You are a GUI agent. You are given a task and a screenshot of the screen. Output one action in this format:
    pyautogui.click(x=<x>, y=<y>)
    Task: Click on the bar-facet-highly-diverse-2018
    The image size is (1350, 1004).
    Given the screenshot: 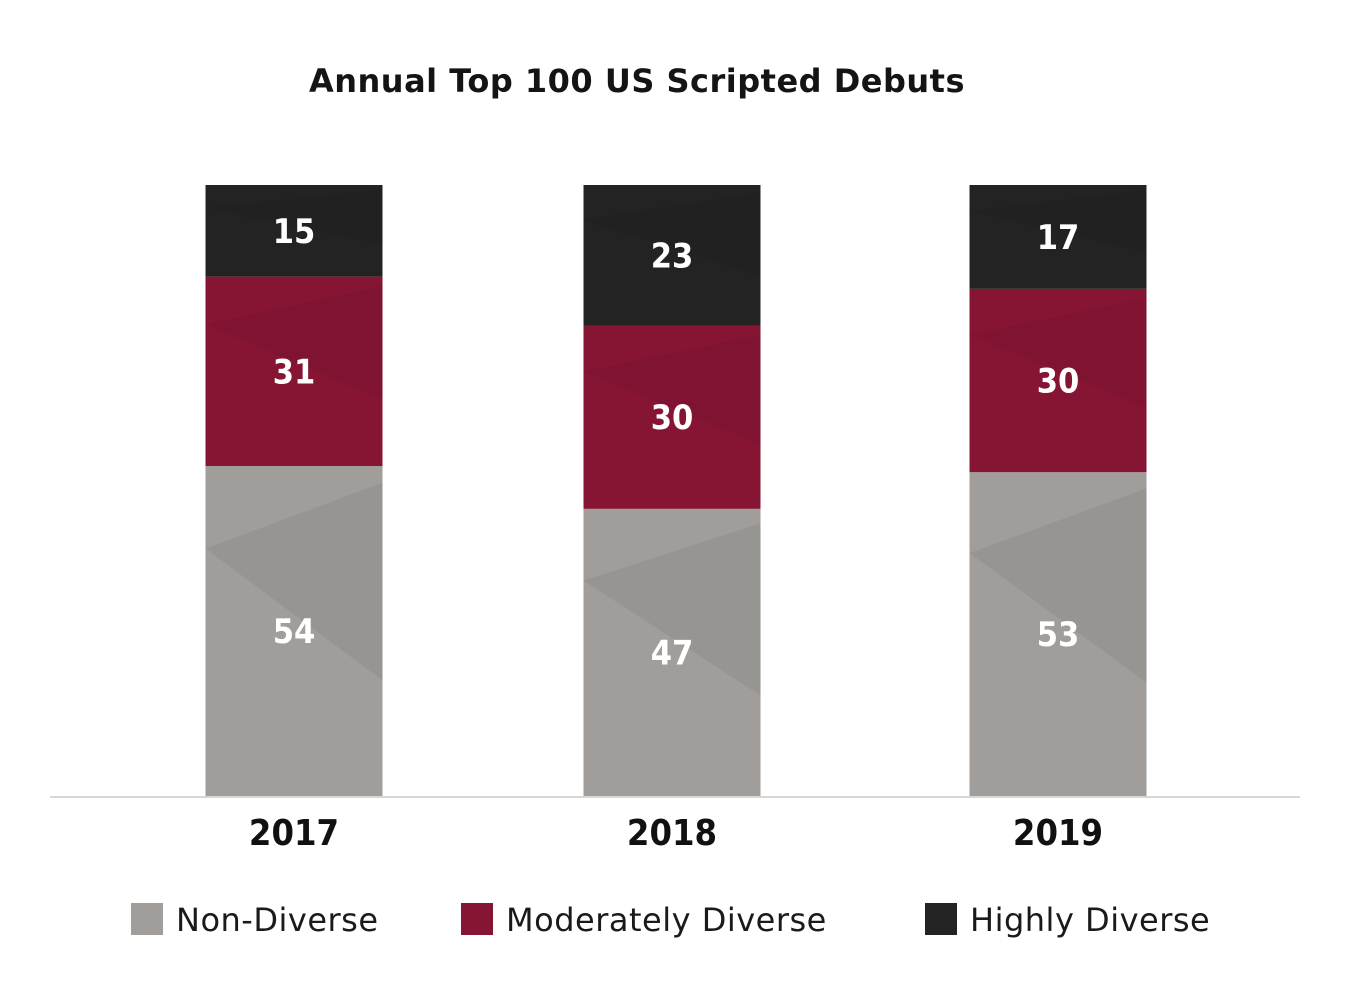 What is the action you would take?
    pyautogui.click(x=672, y=234)
    